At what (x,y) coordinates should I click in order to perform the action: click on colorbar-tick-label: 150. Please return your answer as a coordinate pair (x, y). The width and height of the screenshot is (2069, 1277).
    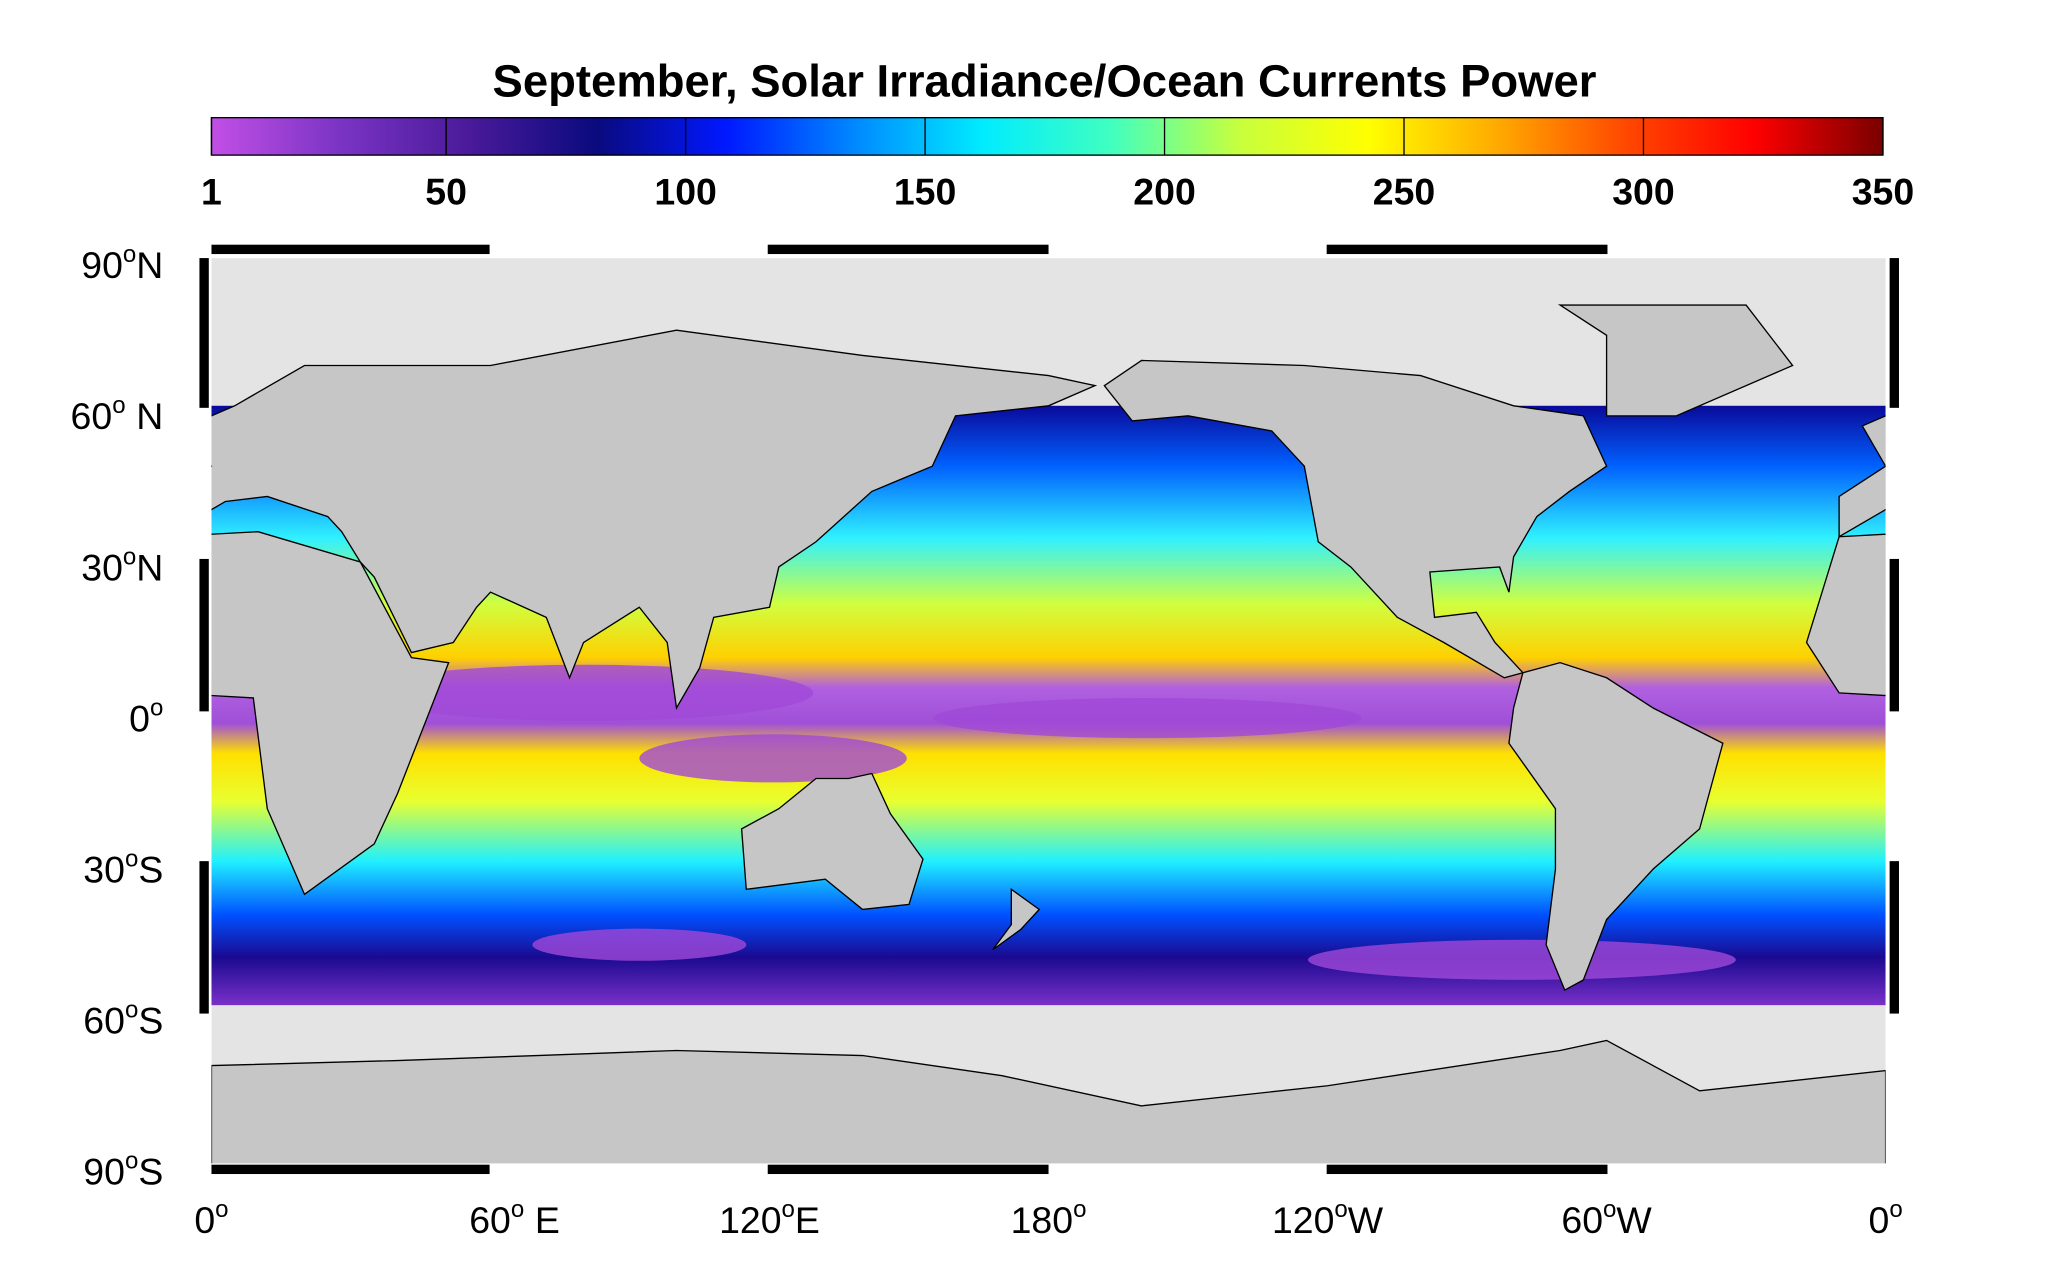
    Looking at the image, I should click on (925, 192).